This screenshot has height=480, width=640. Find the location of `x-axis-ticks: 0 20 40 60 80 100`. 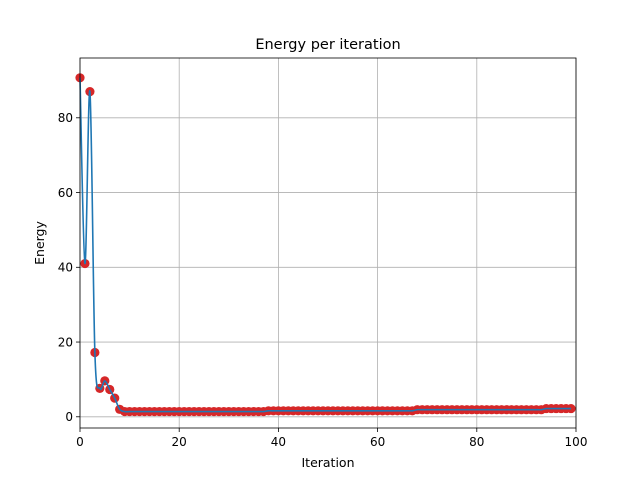

x-axis-ticks: 0 20 40 60 80 100 is located at coordinates (331, 438).